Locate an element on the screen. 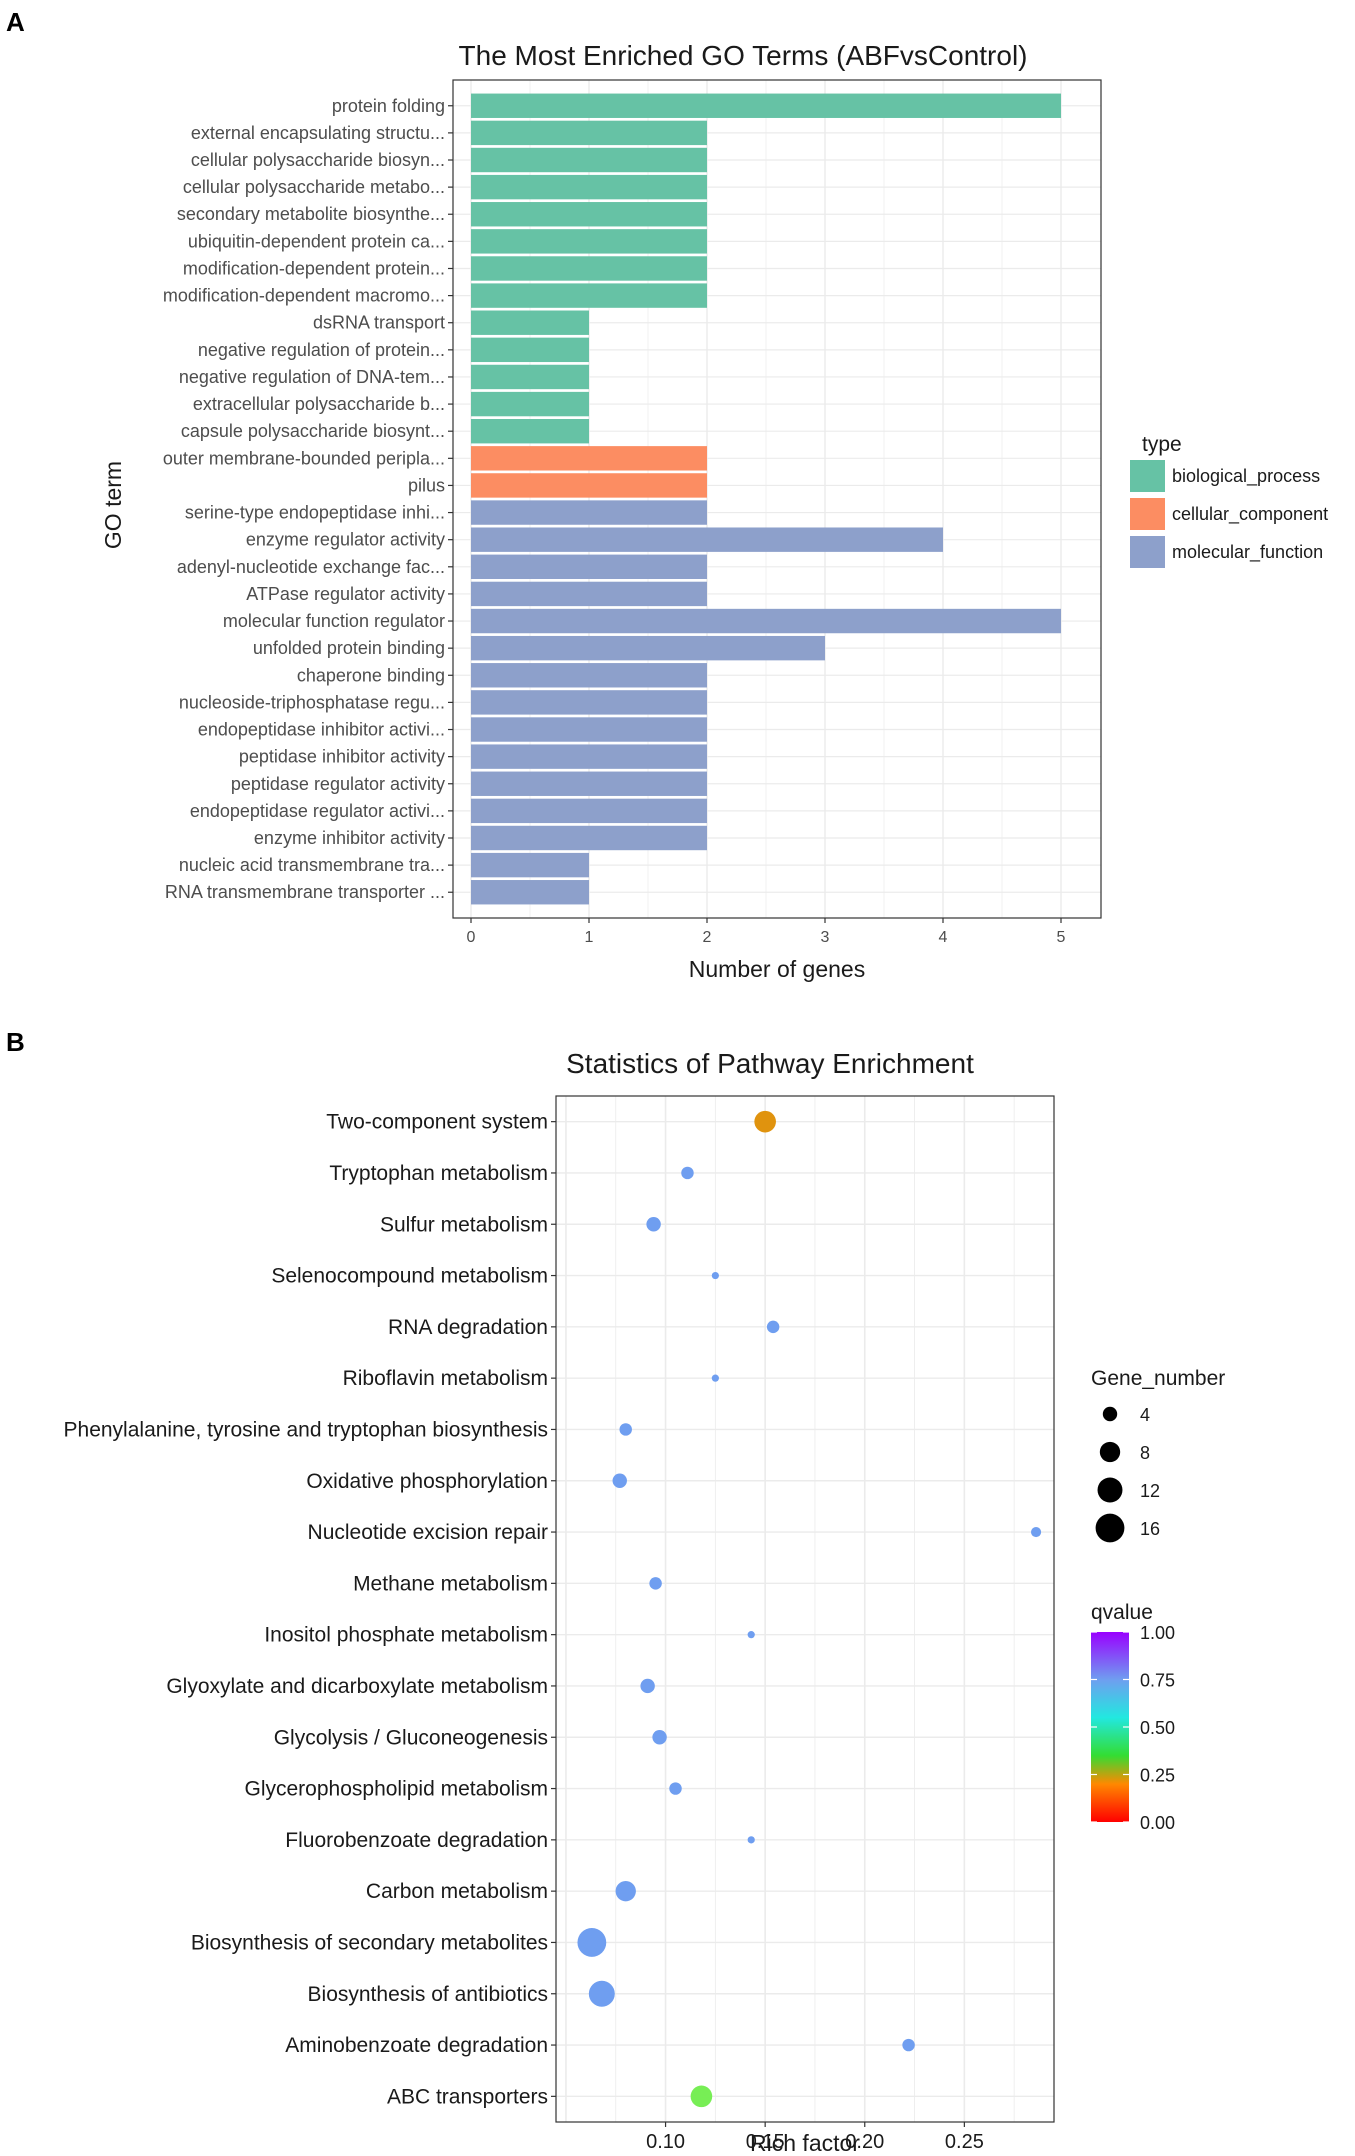 Image resolution: width=1355 pixels, height=2156 pixels. chart-b-x-ticks: 0.10 0.15 0.20 0.25 is located at coordinates (815, 2137).